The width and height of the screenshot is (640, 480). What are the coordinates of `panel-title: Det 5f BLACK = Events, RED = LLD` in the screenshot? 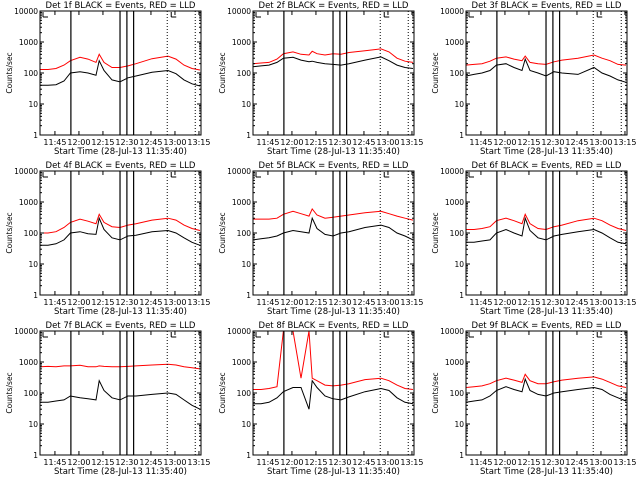 It's located at (334, 166).